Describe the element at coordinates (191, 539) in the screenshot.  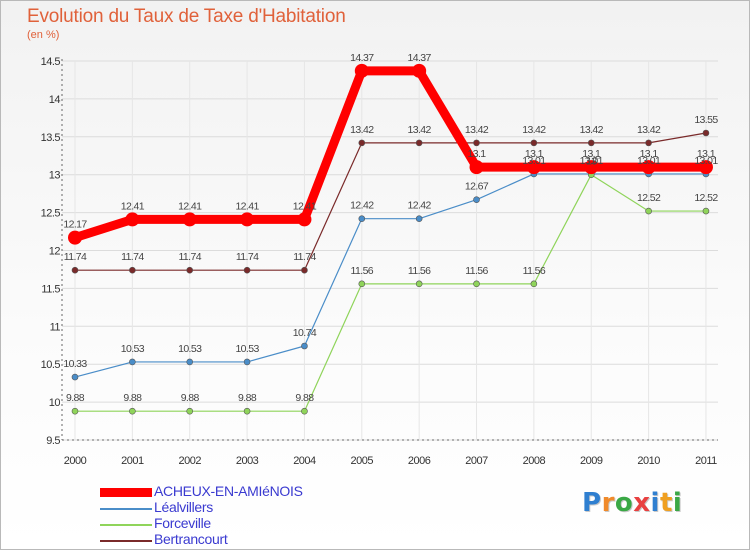
I see `legend-label-bertrancourt: Bertrancourt` at that location.